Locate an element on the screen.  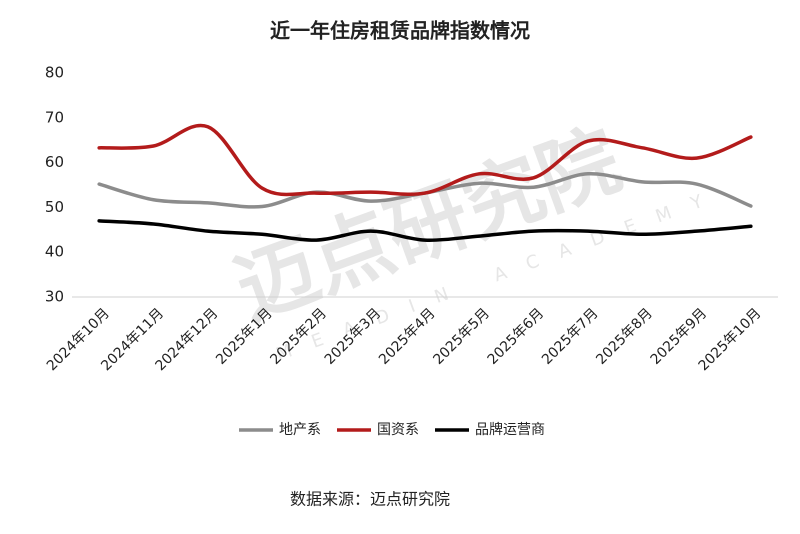
x-tick-label: 2025年8月 is located at coordinates (624, 336).